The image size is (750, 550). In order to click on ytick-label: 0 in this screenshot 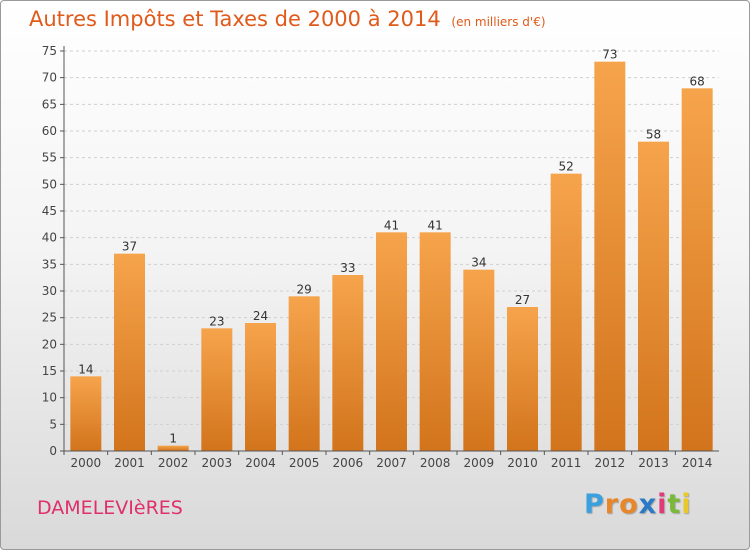, I will do `click(53, 451)`.